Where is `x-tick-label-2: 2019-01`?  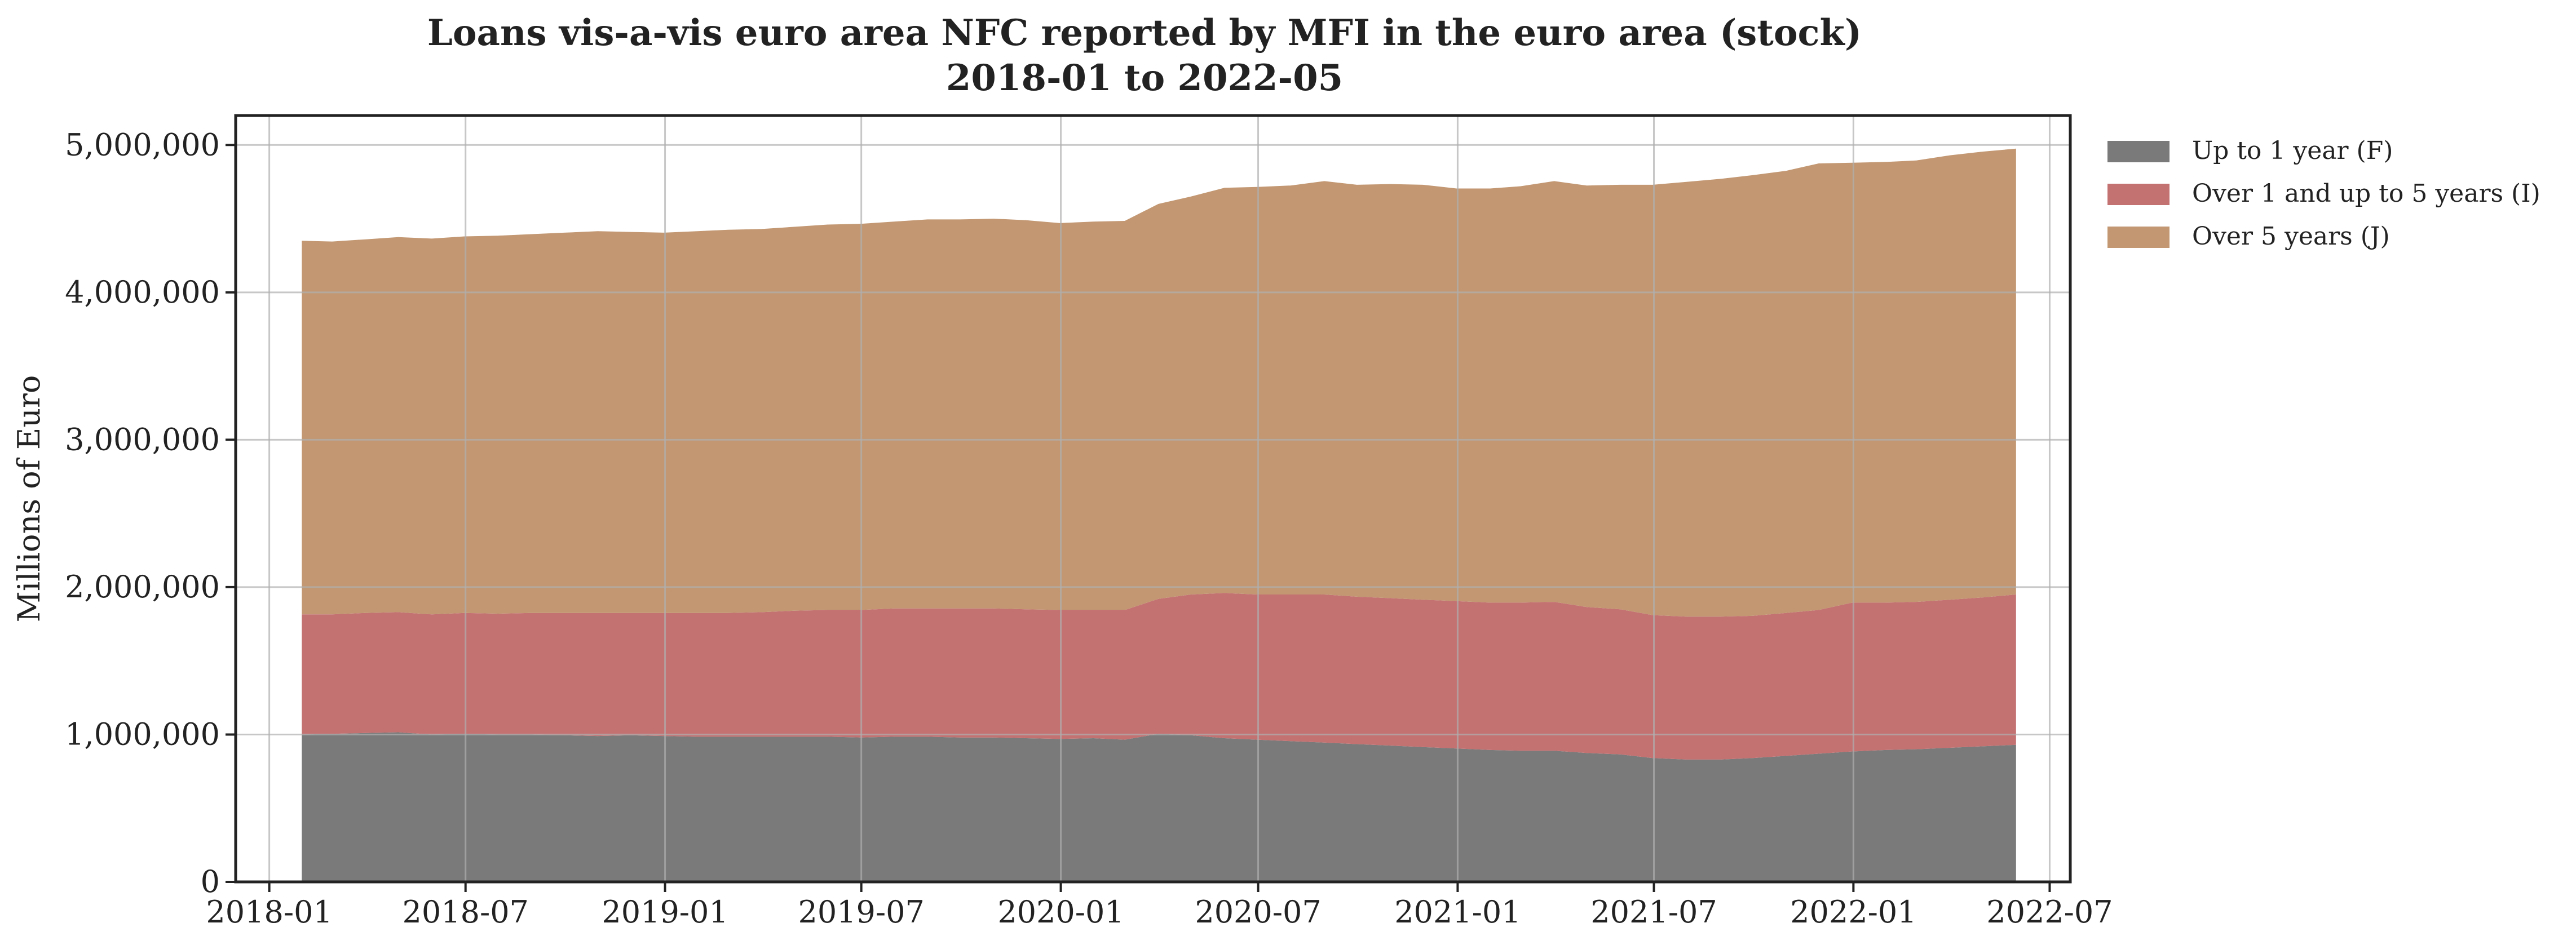
x-tick-label-2: 2019-01 is located at coordinates (665, 912).